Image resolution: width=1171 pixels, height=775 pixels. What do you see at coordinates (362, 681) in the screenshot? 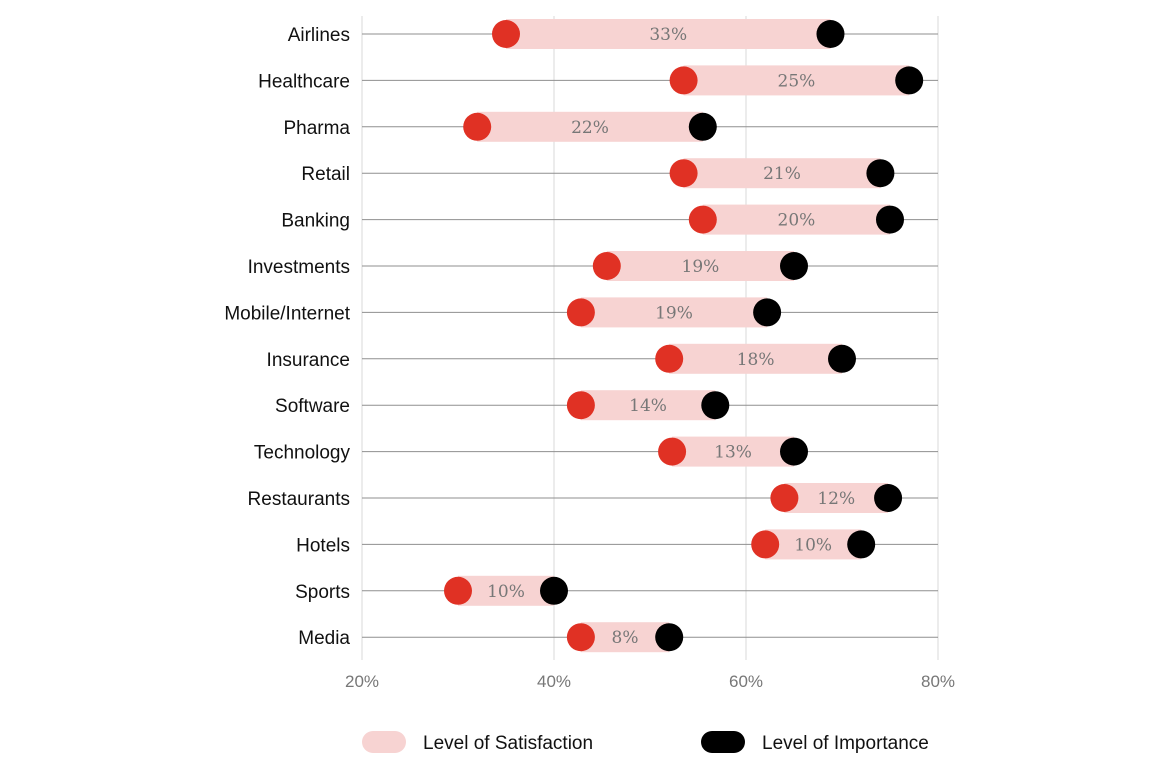
I see `x-tick-label: 20%` at bounding box center [362, 681].